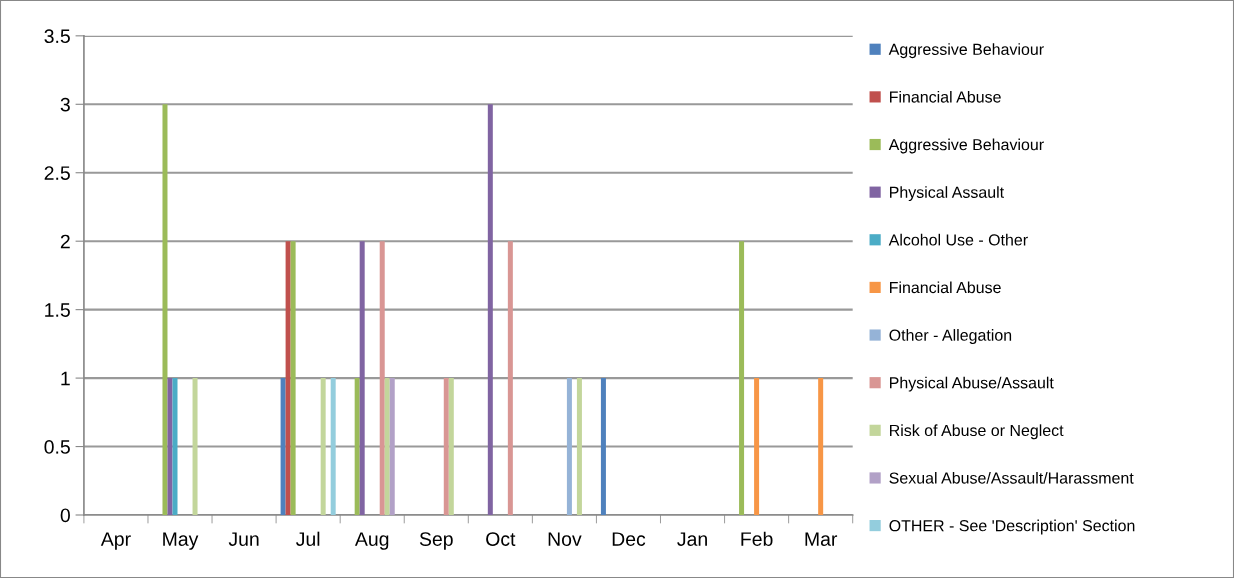  I want to click on x-tick-label: Apr, so click(115, 541).